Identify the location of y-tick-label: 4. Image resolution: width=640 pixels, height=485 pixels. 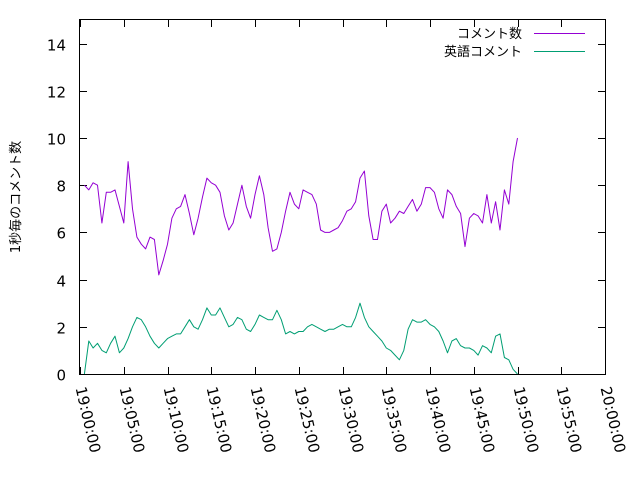
(61, 282).